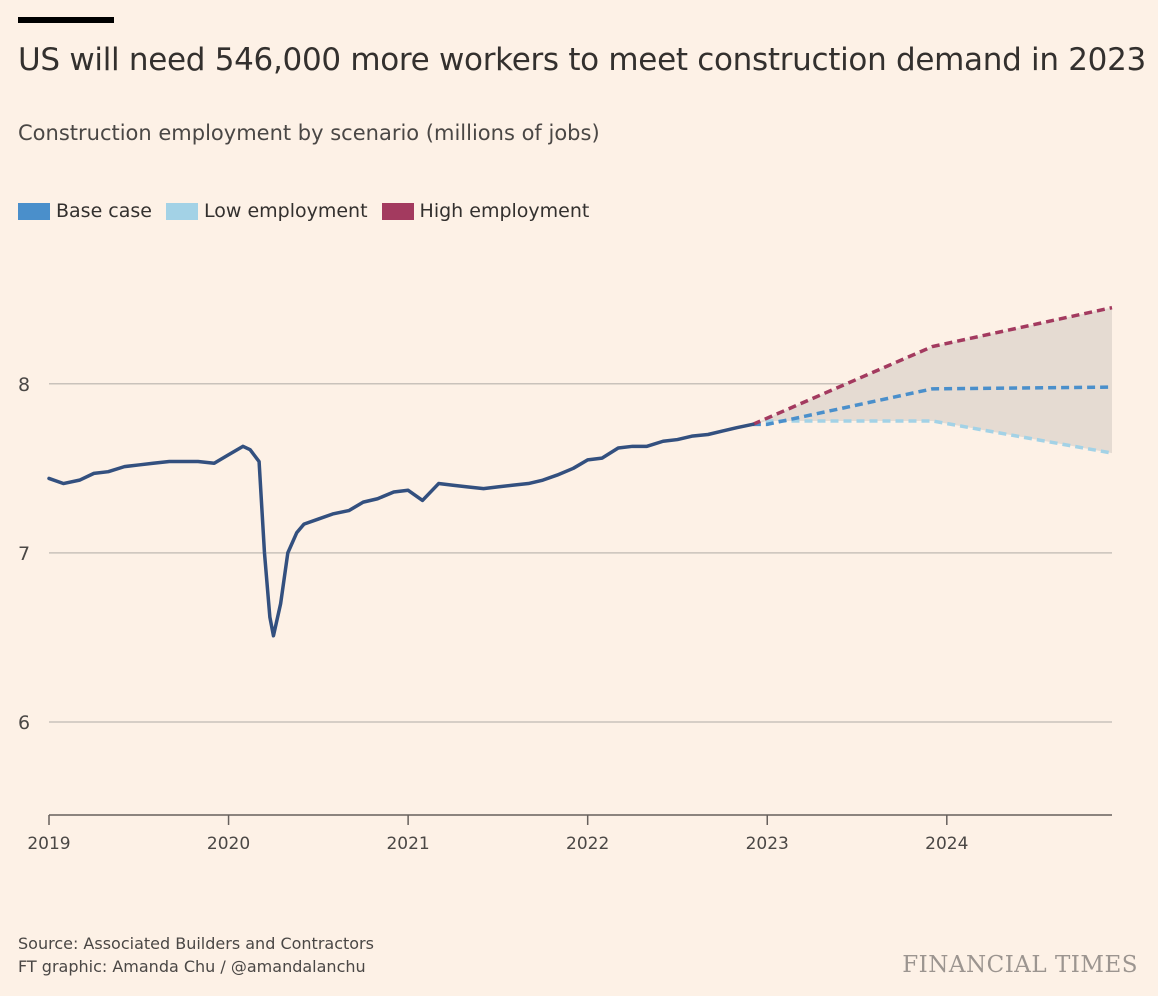 The width and height of the screenshot is (1158, 996). What do you see at coordinates (397, 211) in the screenshot?
I see `legend-swatch-high-employment` at bounding box center [397, 211].